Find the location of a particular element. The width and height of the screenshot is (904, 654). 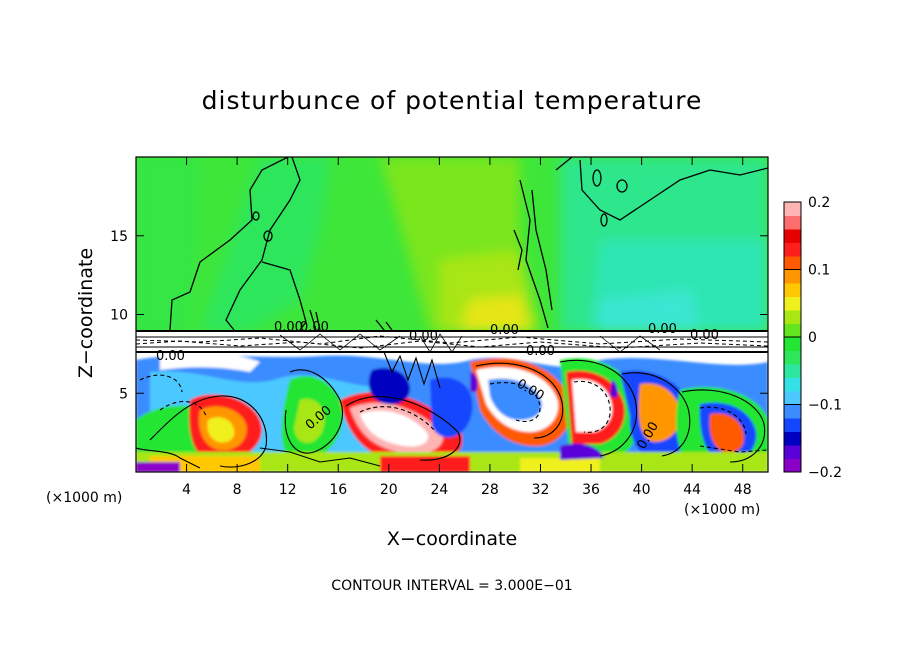

colorbar-tick-label: −0.2 is located at coordinates (825, 473).